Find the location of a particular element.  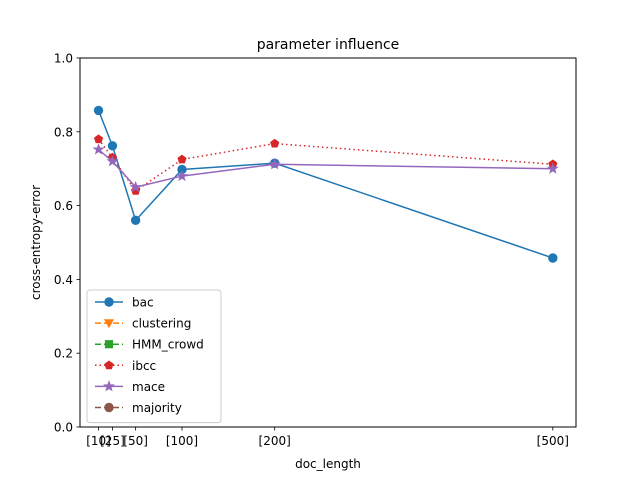

y-tick-label: 0.4 is located at coordinates (63, 280).